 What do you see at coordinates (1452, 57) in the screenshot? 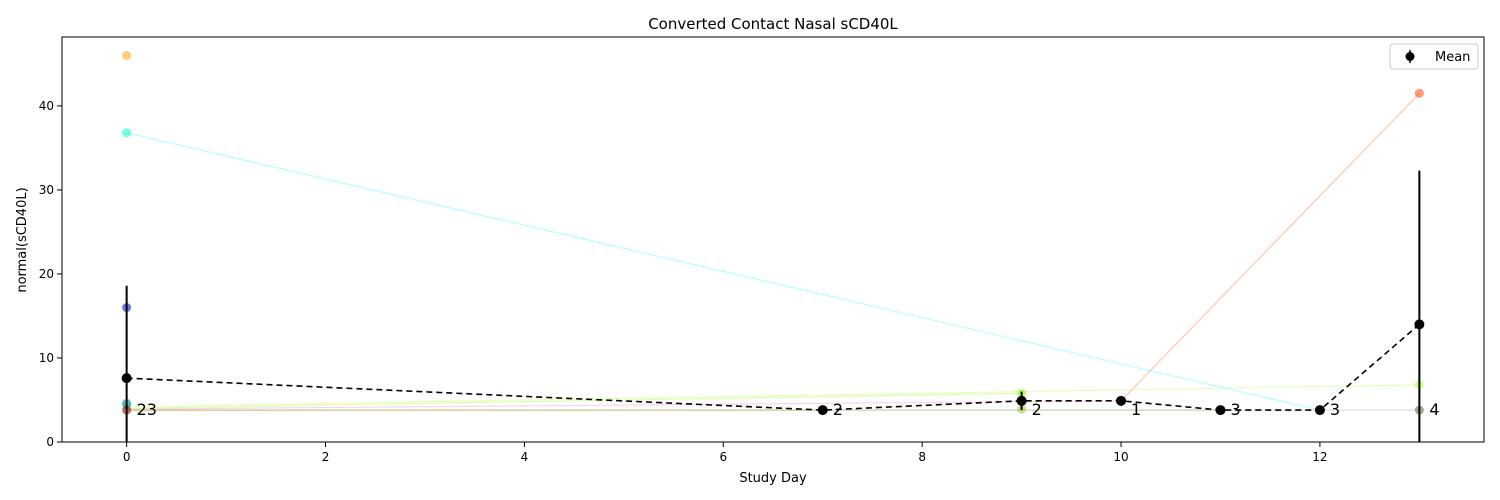
I see `legend-label-mean: Mean` at bounding box center [1452, 57].